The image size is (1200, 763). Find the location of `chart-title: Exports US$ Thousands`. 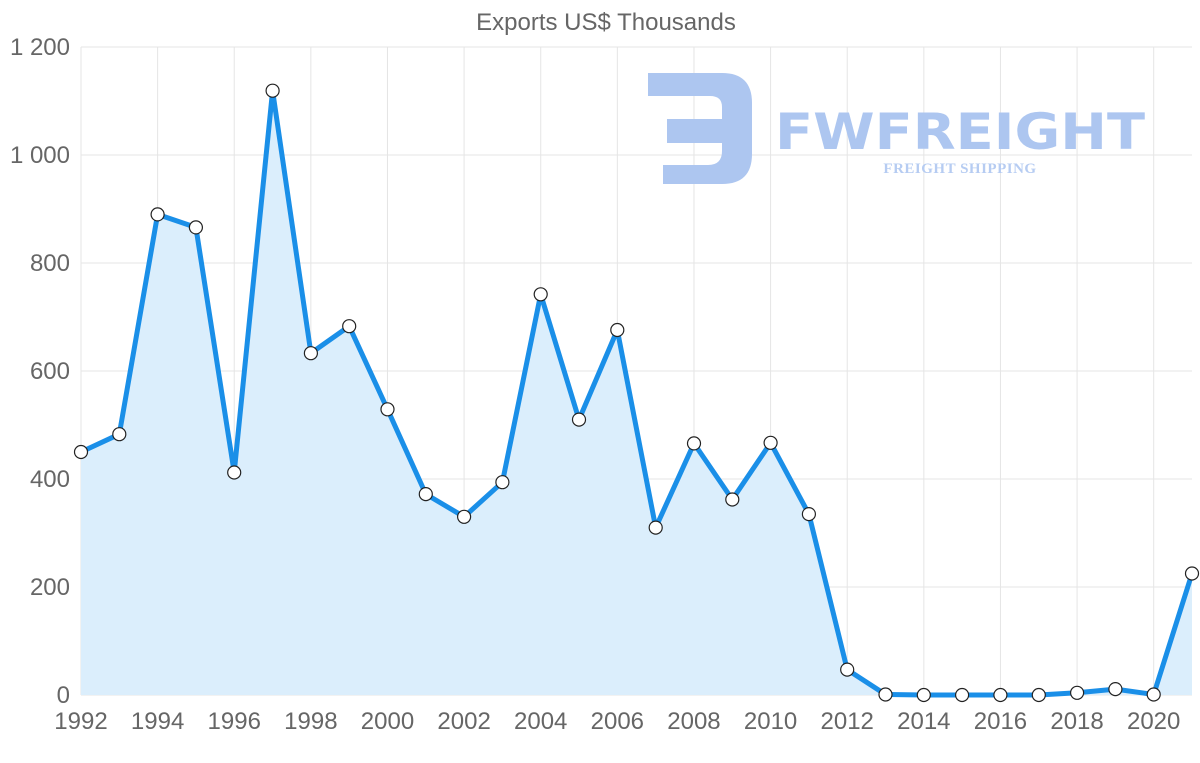

chart-title: Exports US$ Thousands is located at coordinates (606, 22).